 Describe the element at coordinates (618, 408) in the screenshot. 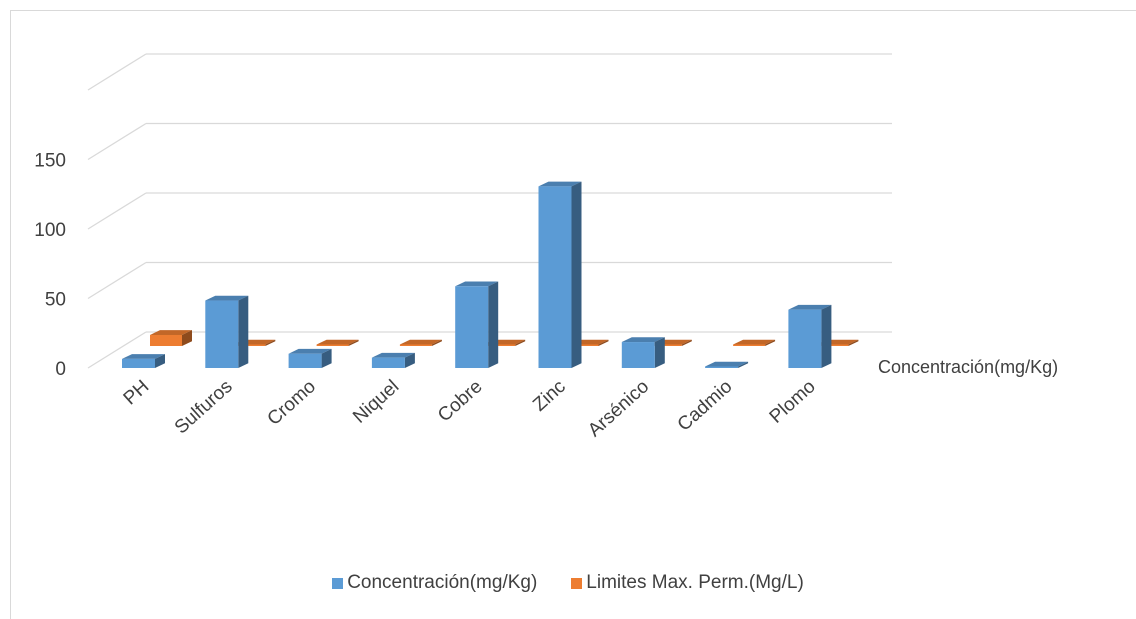

I see `x-tick-label: Arsénico` at that location.